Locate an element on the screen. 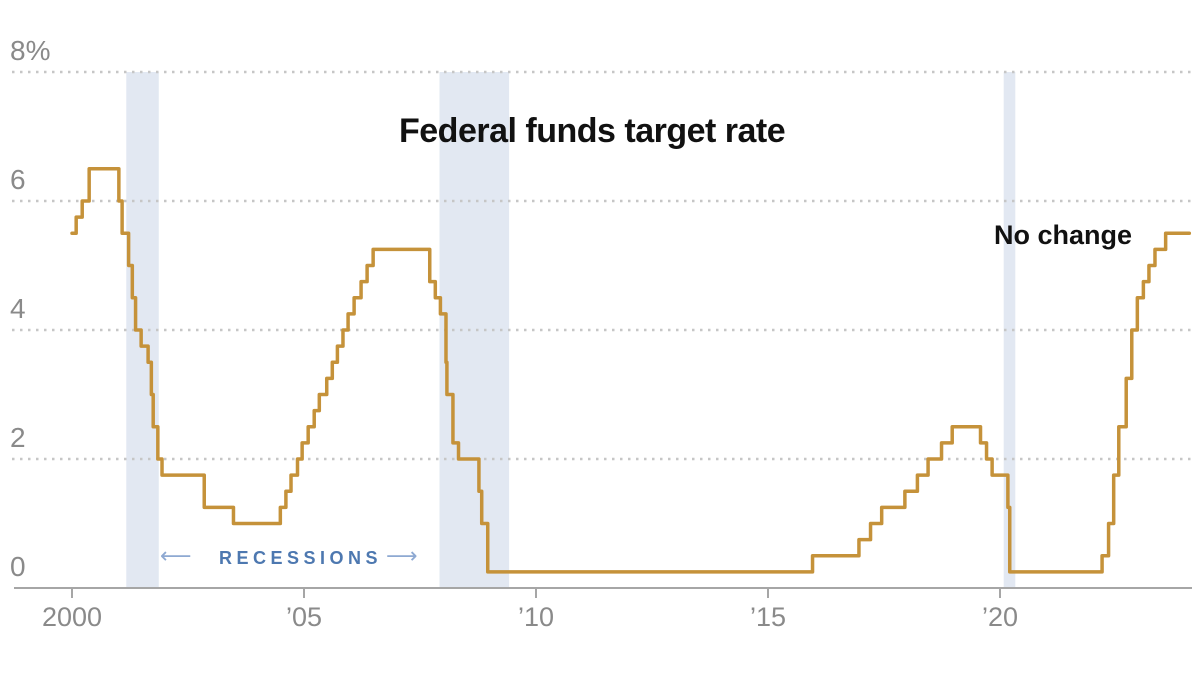 Image resolution: width=1200 pixels, height=675 pixels. y-tick-label: 2 is located at coordinates (18, 437).